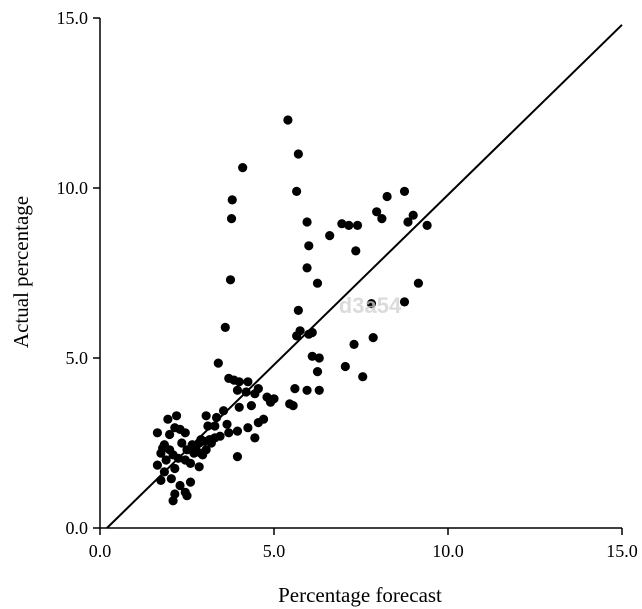 The height and width of the screenshot is (609, 642). Describe the element at coordinates (73, 188) in the screenshot. I see `y-tick-label: 10.0` at that location.